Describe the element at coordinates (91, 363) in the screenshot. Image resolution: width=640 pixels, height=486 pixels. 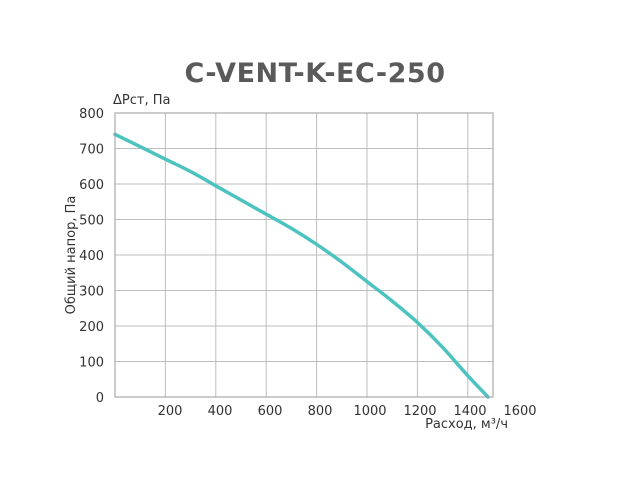
I see `y-tick-label: 100` at that location.